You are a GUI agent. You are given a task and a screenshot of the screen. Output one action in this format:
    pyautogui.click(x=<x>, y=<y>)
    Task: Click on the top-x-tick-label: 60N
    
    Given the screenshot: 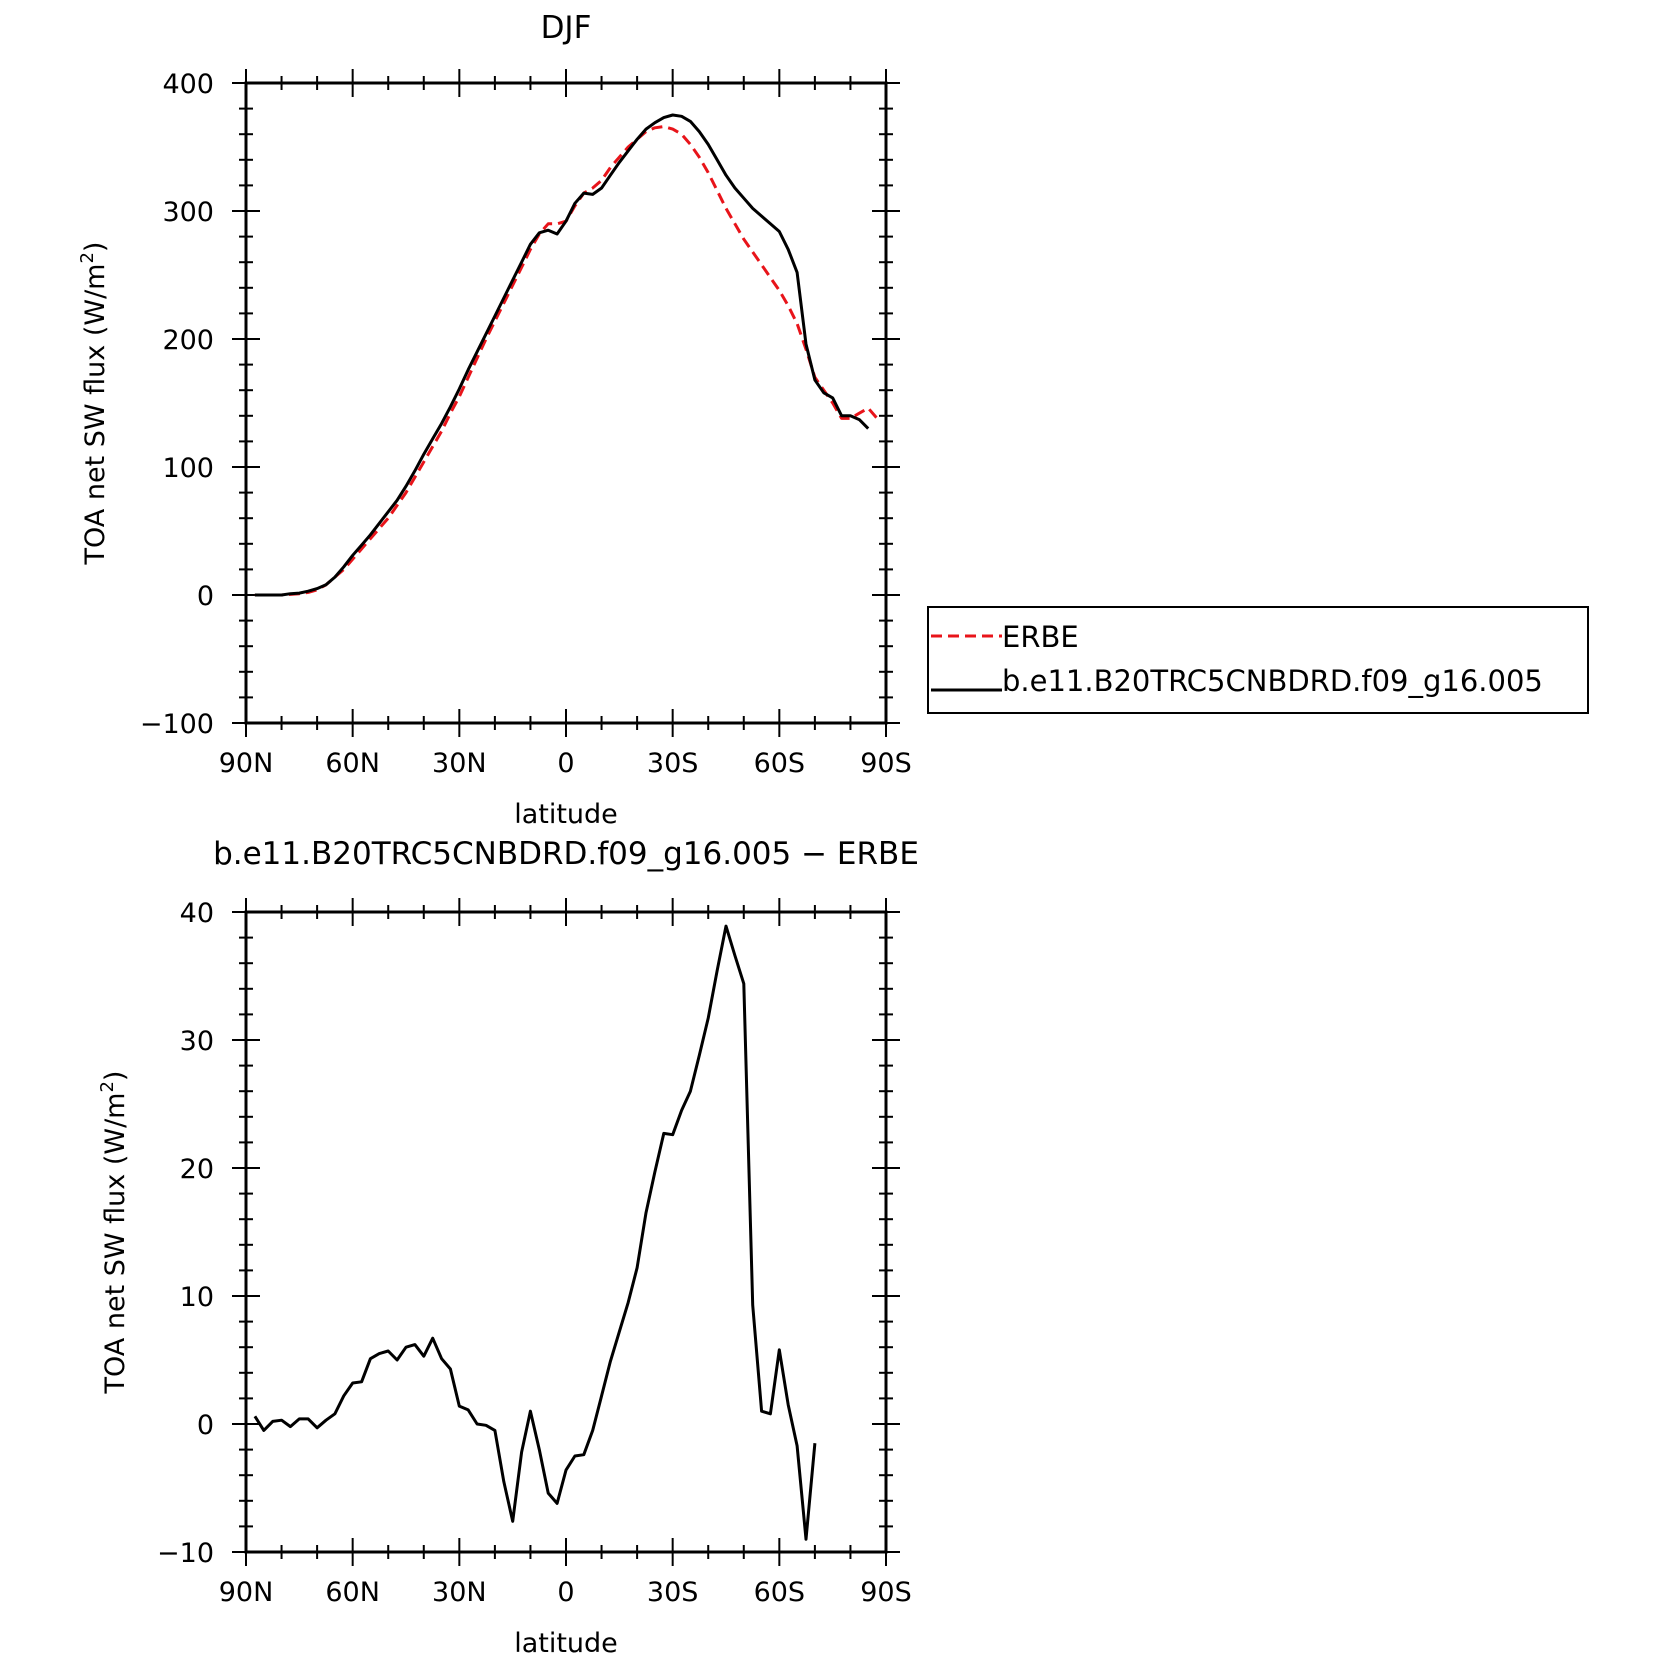 What is the action you would take?
    pyautogui.click(x=352, y=763)
    